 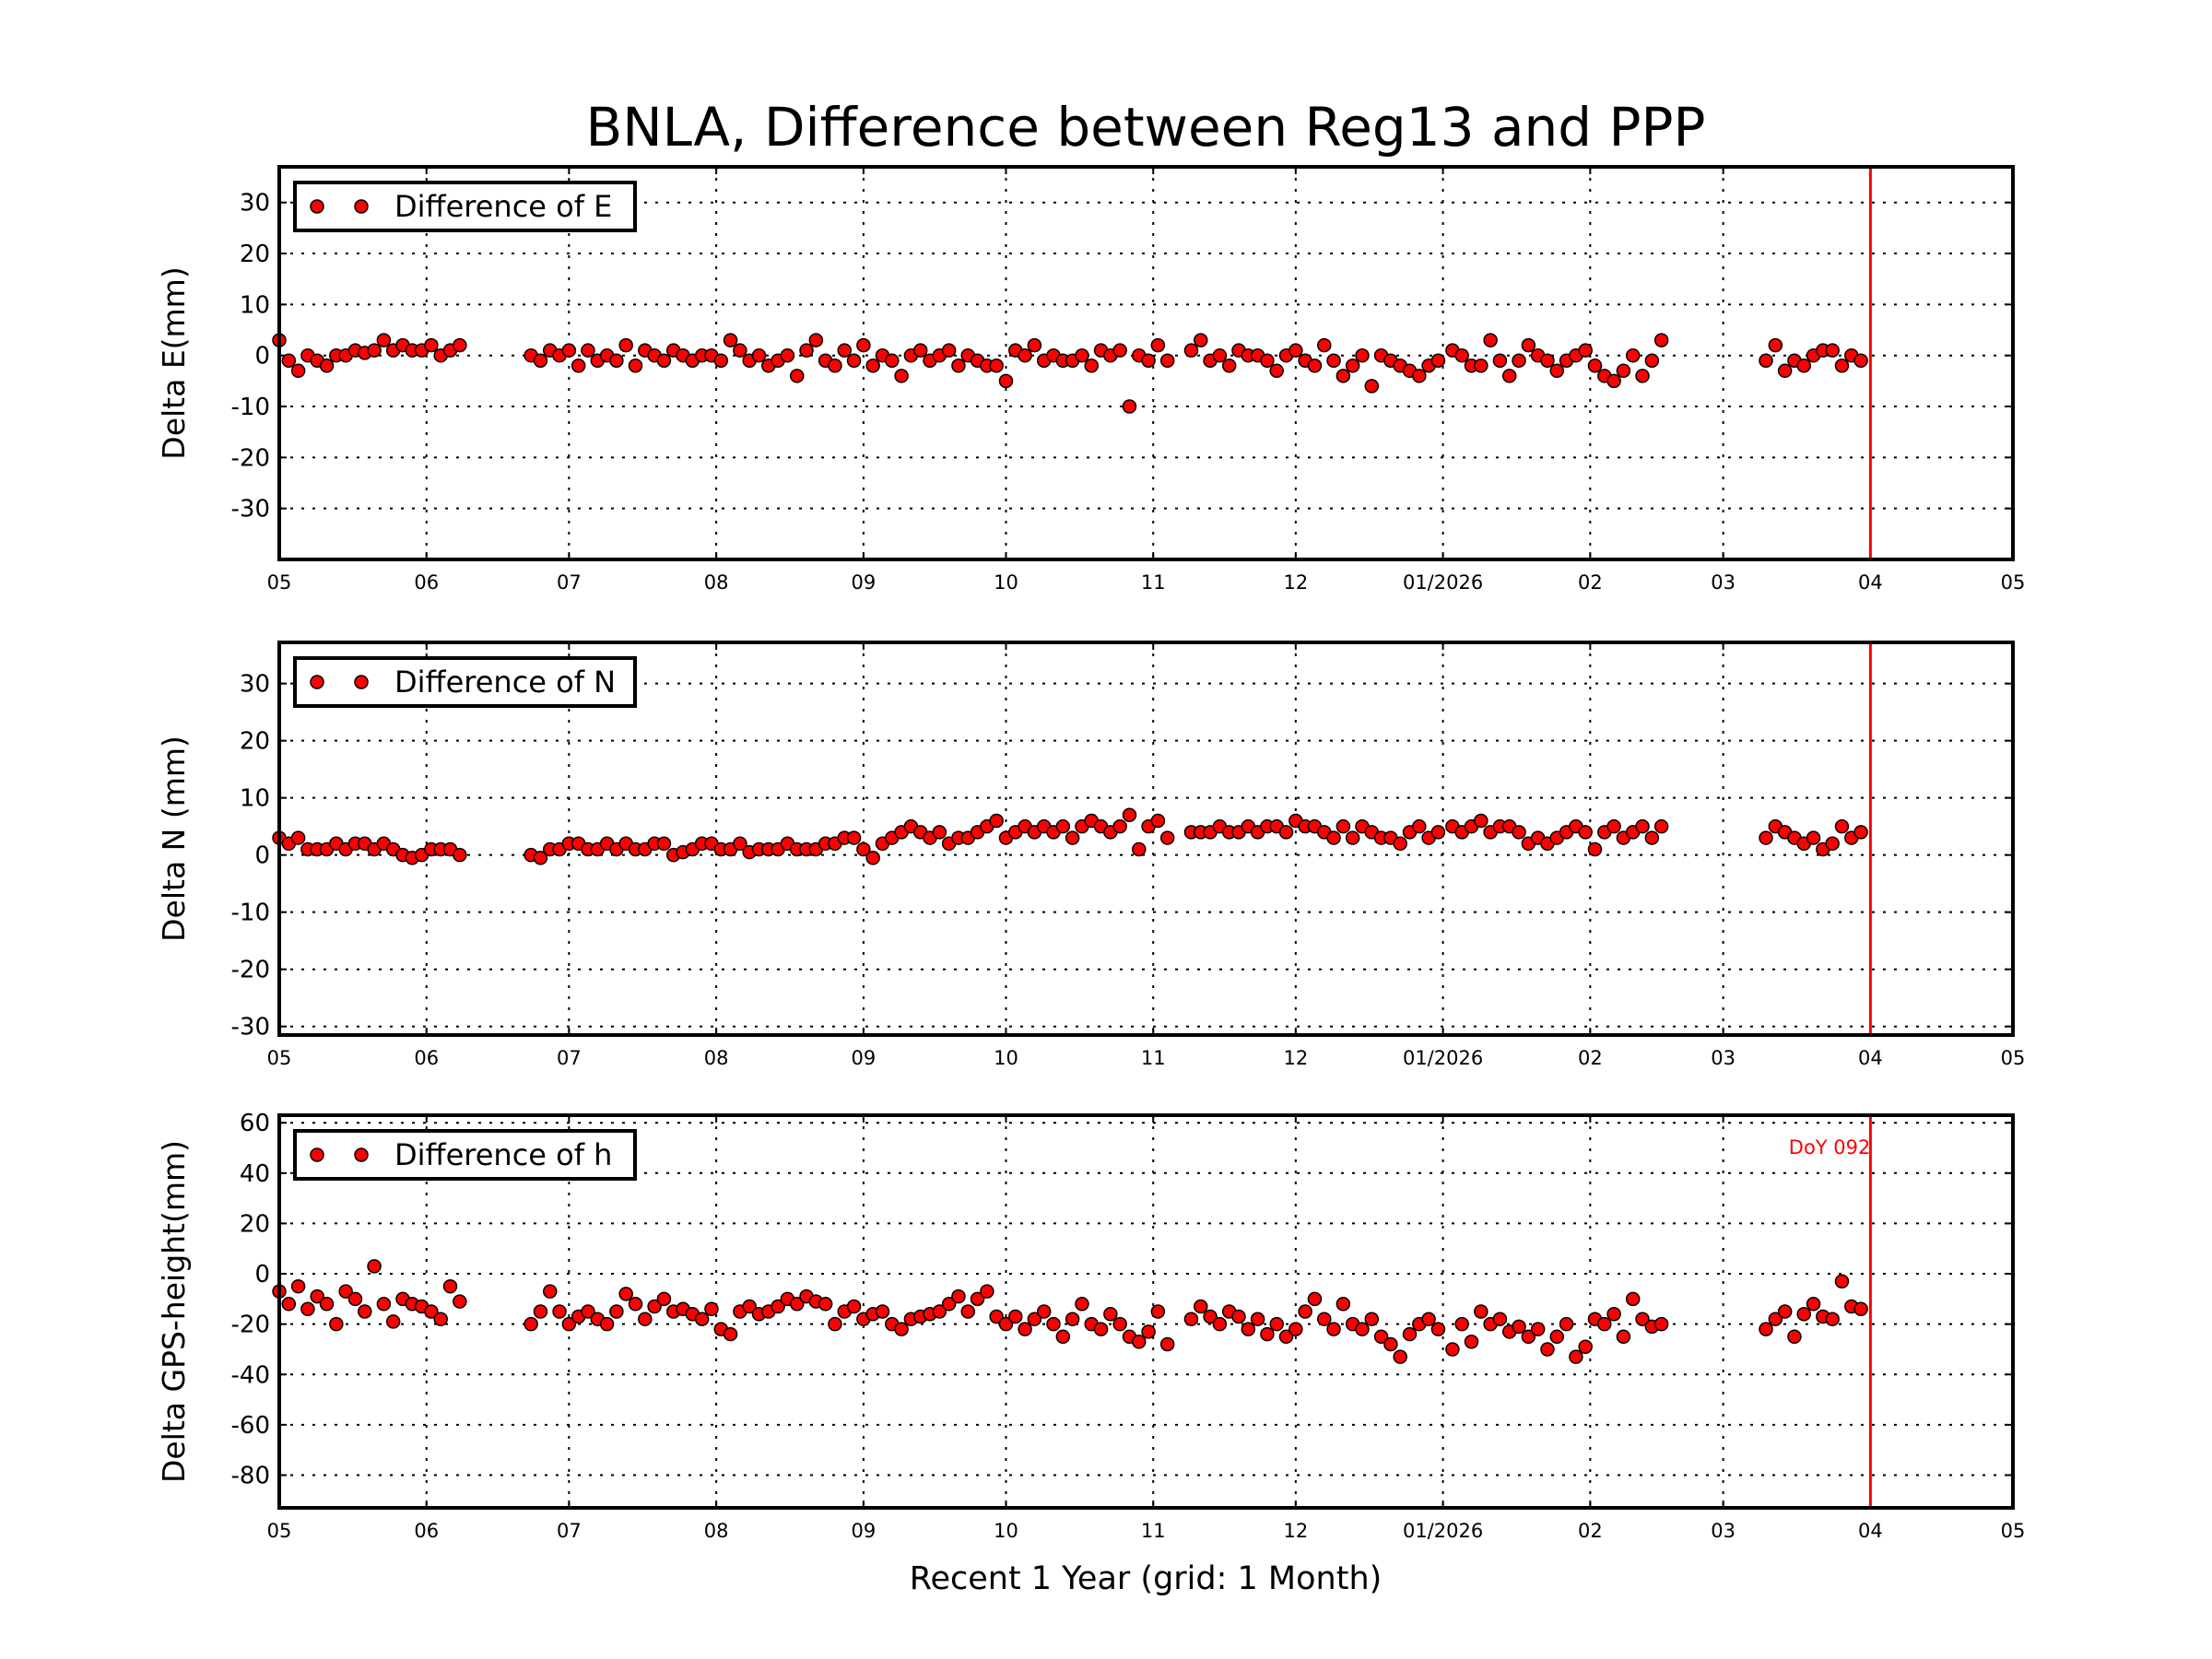 What do you see at coordinates (716, 1531) in the screenshot?
I see `x-tick-label: 08` at bounding box center [716, 1531].